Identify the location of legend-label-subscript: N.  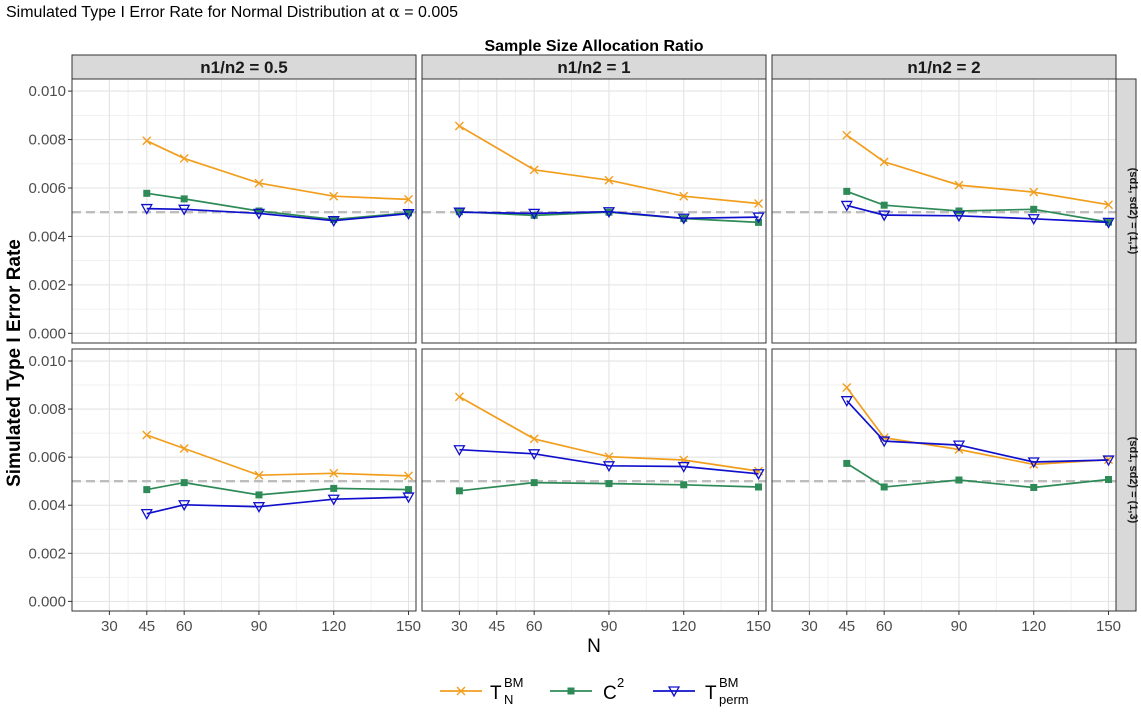
(508, 699).